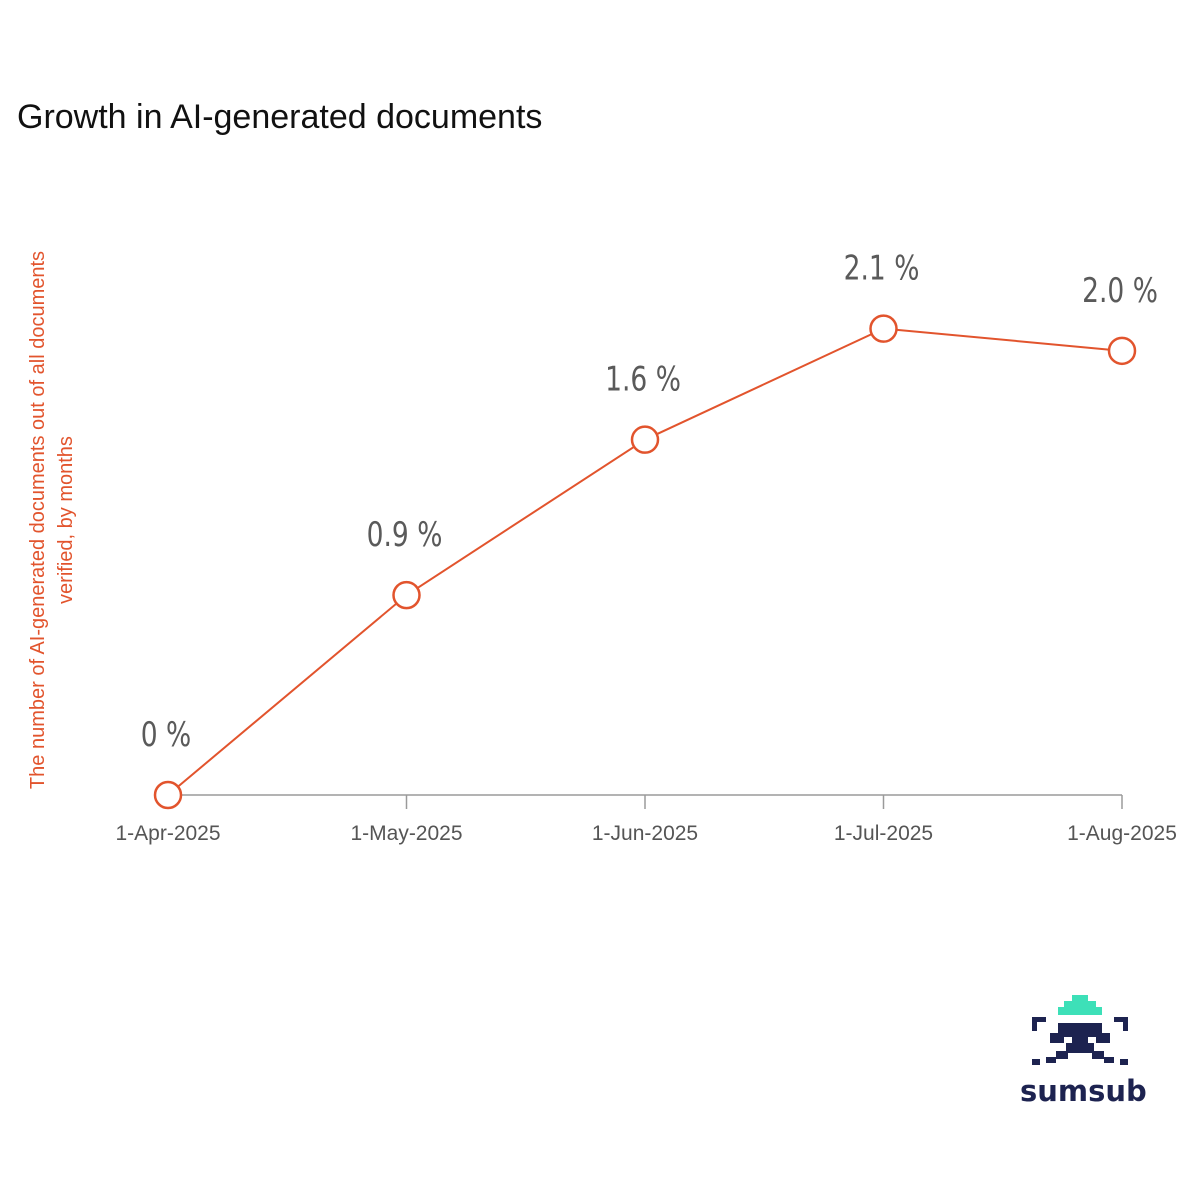  Describe the element at coordinates (405, 535) in the screenshot. I see `data-label: 0.9 %` at that location.